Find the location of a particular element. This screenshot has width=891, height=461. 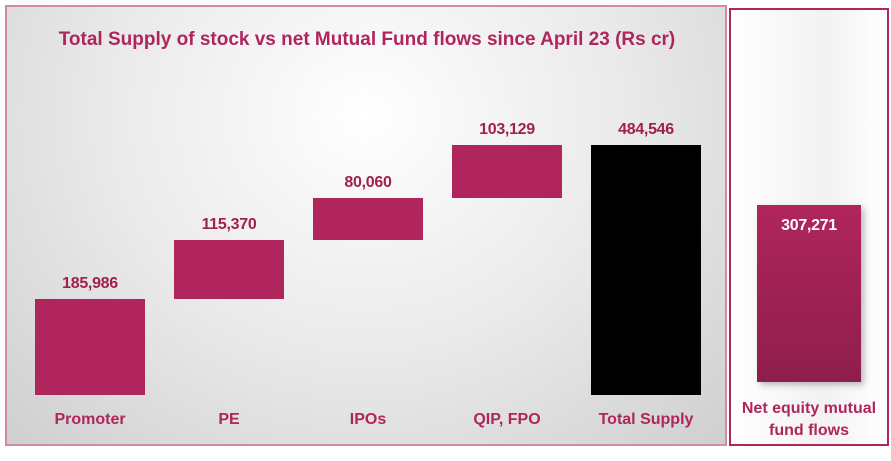

bar-total-supply is located at coordinates (646, 270).